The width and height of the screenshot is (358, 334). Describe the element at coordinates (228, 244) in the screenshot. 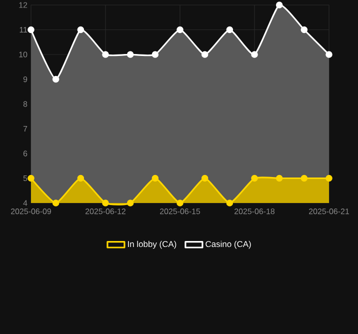

I see `legend-label: Casino (CA)` at that location.